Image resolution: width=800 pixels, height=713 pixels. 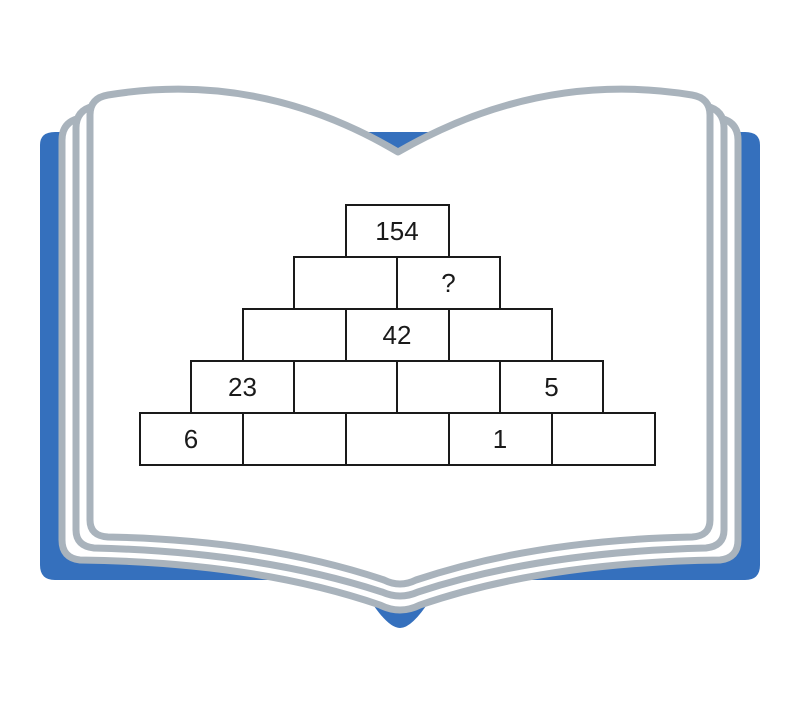 What do you see at coordinates (397, 231) in the screenshot?
I see `pyramid-brick: 154` at bounding box center [397, 231].